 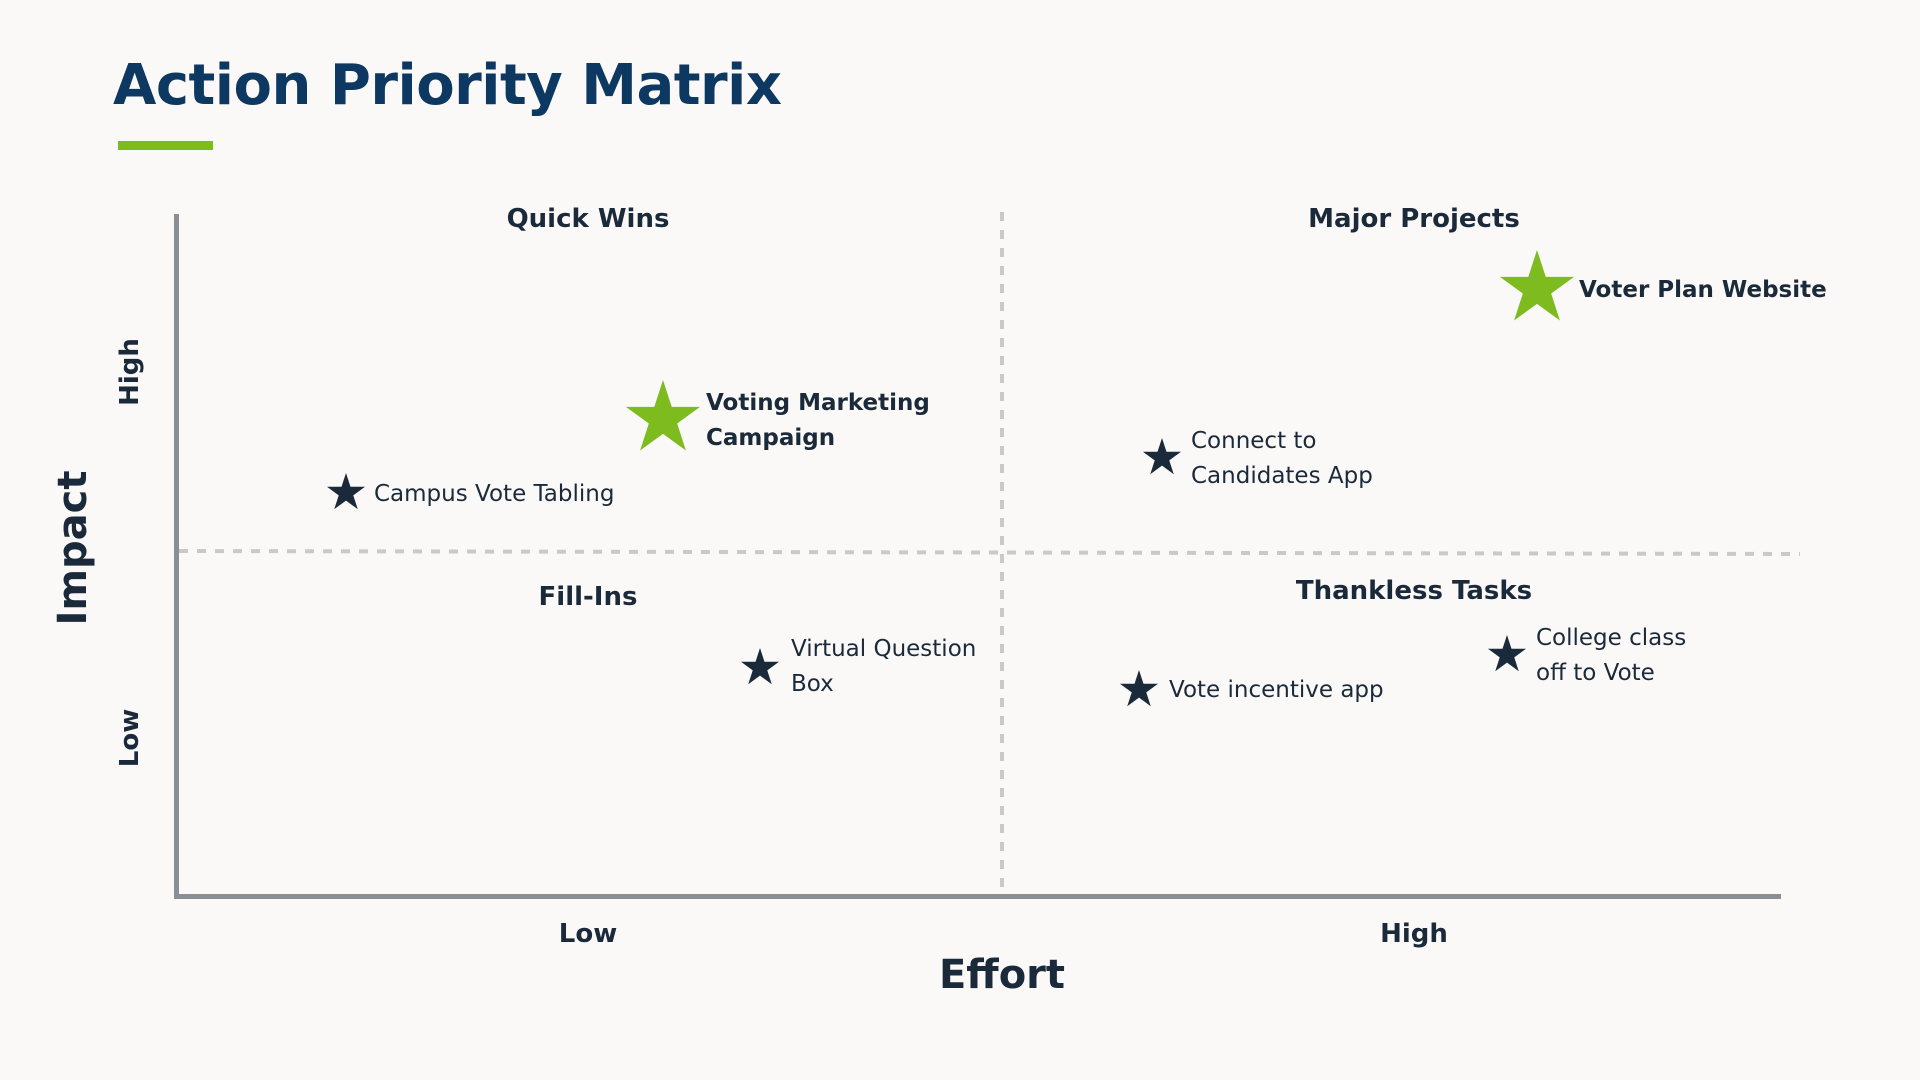 I want to click on x-tick-low: Low, so click(x=588, y=934).